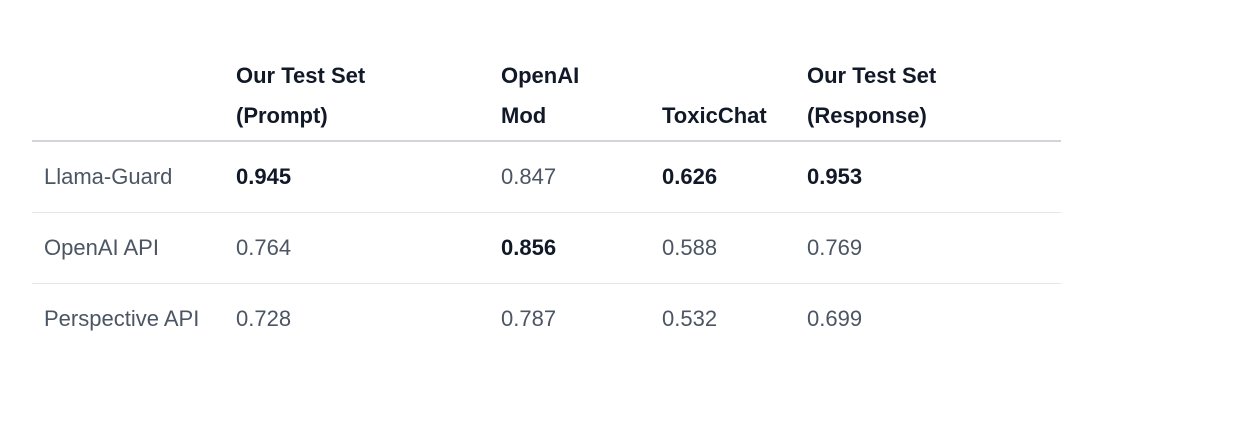 The height and width of the screenshot is (424, 1236). What do you see at coordinates (928, 177) in the screenshot?
I see `score-cell: 0.953` at bounding box center [928, 177].